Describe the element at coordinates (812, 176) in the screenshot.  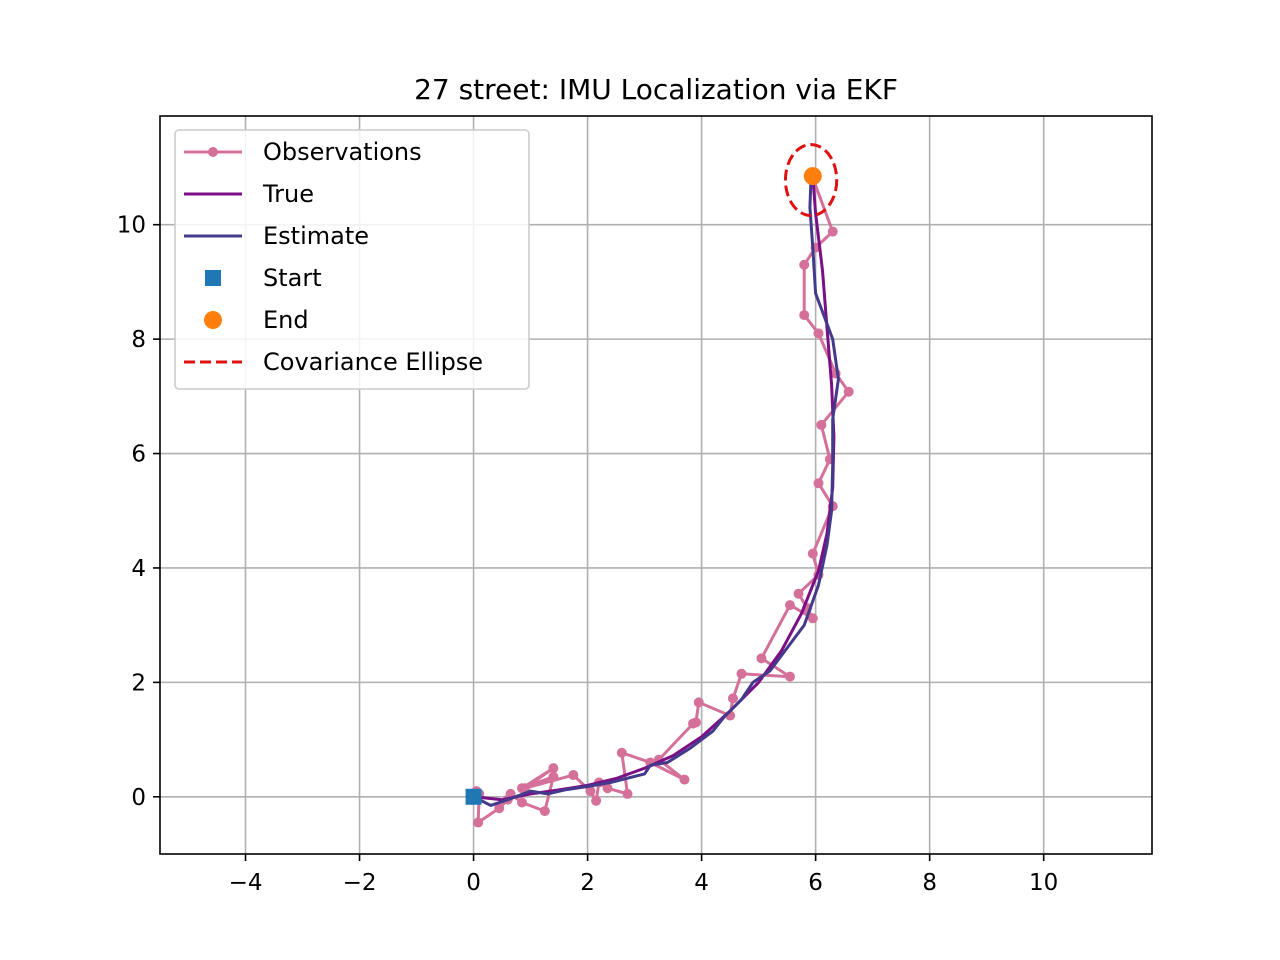
I see `end-marker` at that location.